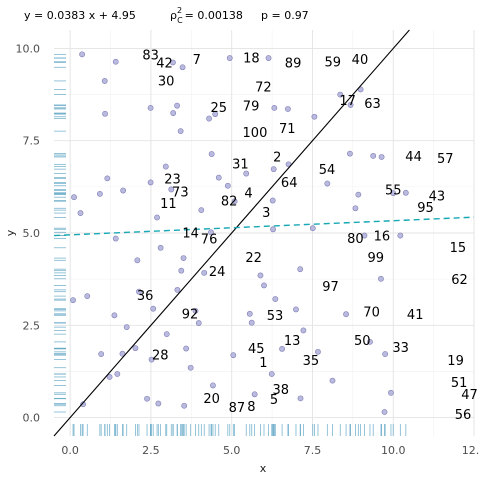 The height and width of the screenshot is (480, 480). What do you see at coordinates (256, 349) in the screenshot?
I see `point-label: 45` at bounding box center [256, 349].